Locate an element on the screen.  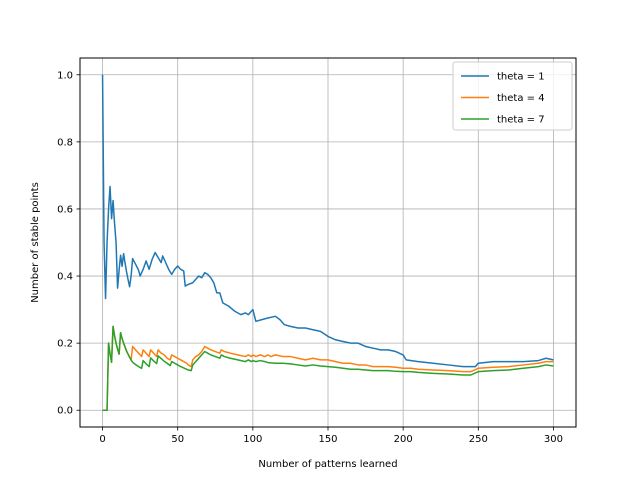
y-tick-label: 0.0 is located at coordinates (65, 411).